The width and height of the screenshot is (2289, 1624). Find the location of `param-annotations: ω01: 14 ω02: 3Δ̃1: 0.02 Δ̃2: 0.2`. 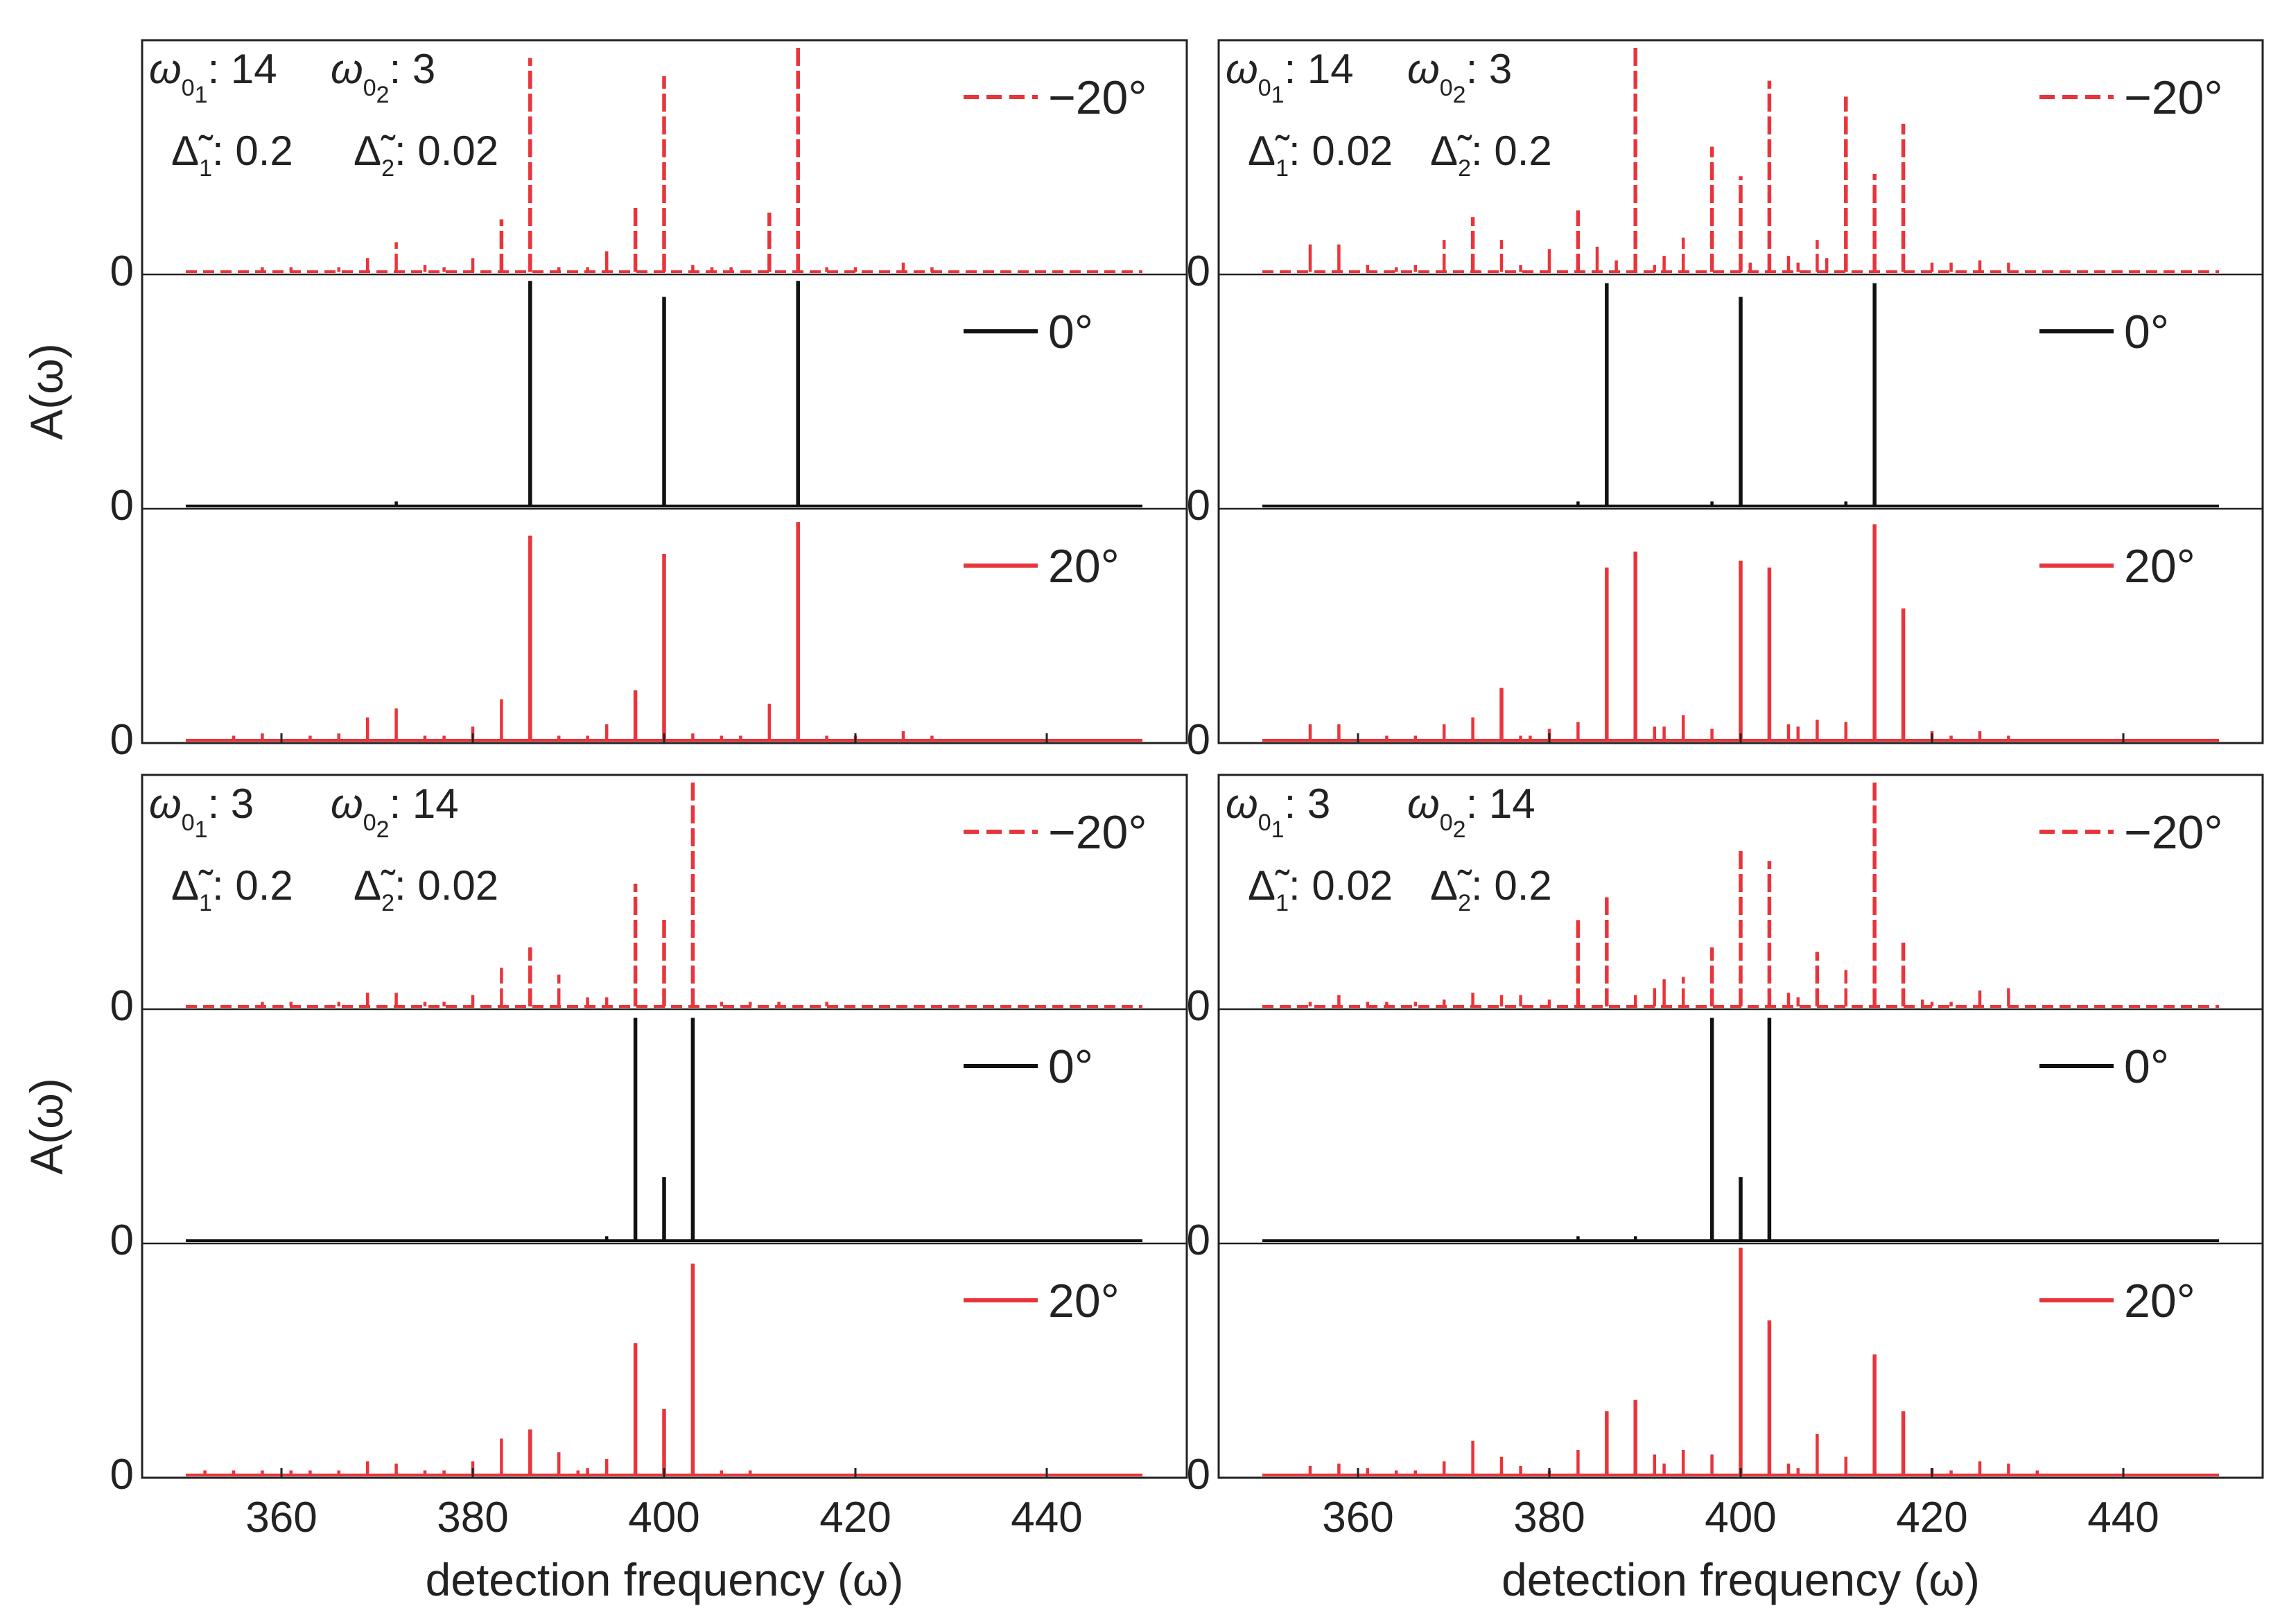

param-annotations: ω01: 14 ω02: 3Δ̃1: 0.02 Δ̃2: 0.2 is located at coordinates (1389, 114).